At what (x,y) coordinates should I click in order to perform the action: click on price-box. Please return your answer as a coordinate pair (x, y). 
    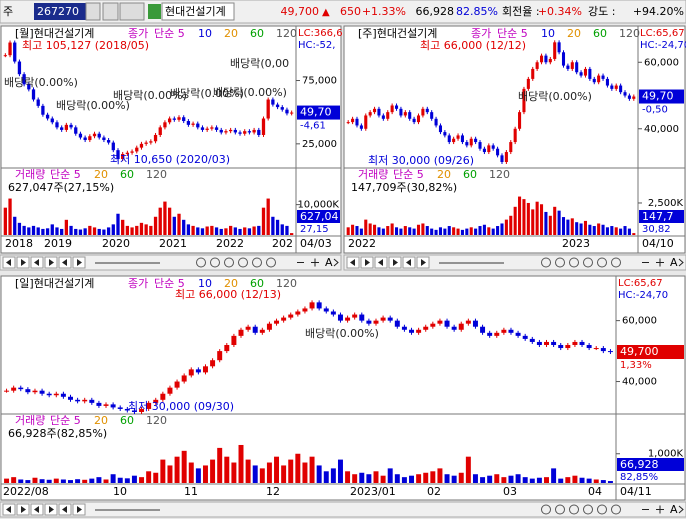
    Looking at the image, I should click on (318, 112).